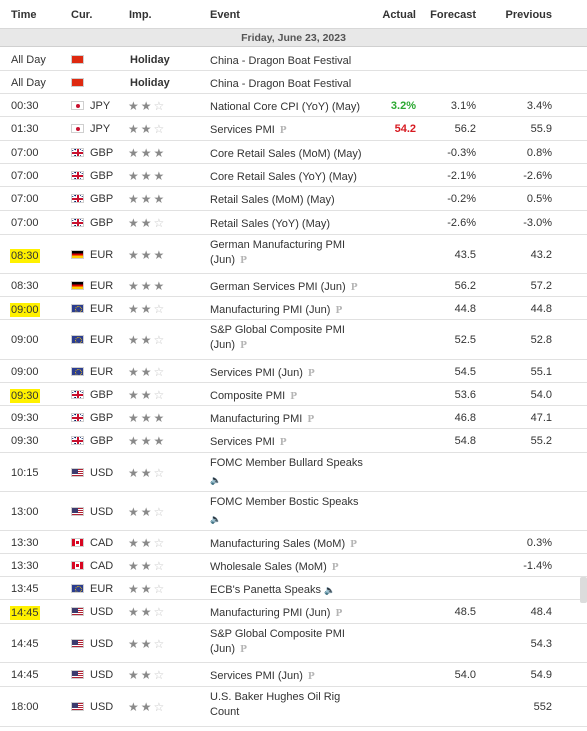 The image size is (587, 731). What do you see at coordinates (290, 705) in the screenshot?
I see `event-name: U.S. Baker Hughes Oil Rig Count` at bounding box center [290, 705].